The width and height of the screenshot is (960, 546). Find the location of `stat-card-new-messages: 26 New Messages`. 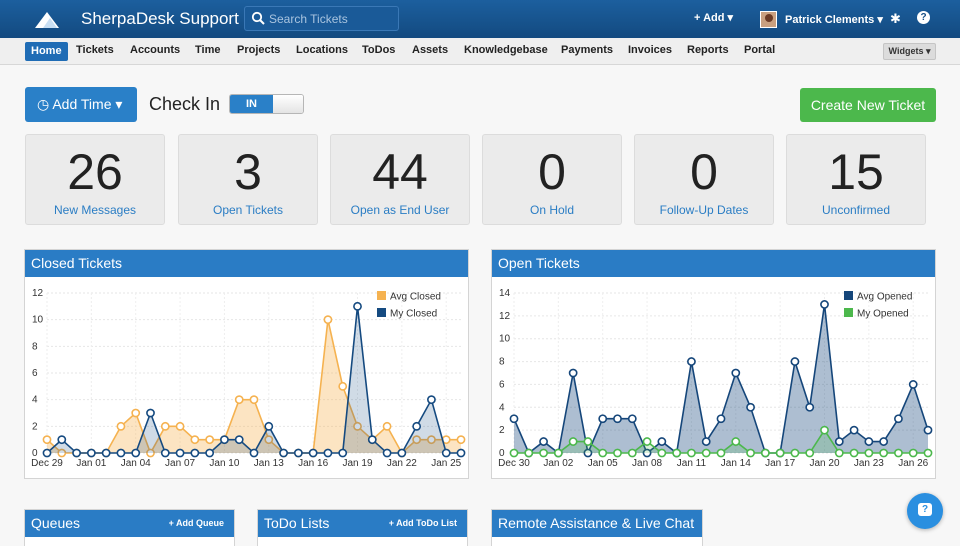

stat-card-new-messages: 26 New Messages is located at coordinates (95, 179).